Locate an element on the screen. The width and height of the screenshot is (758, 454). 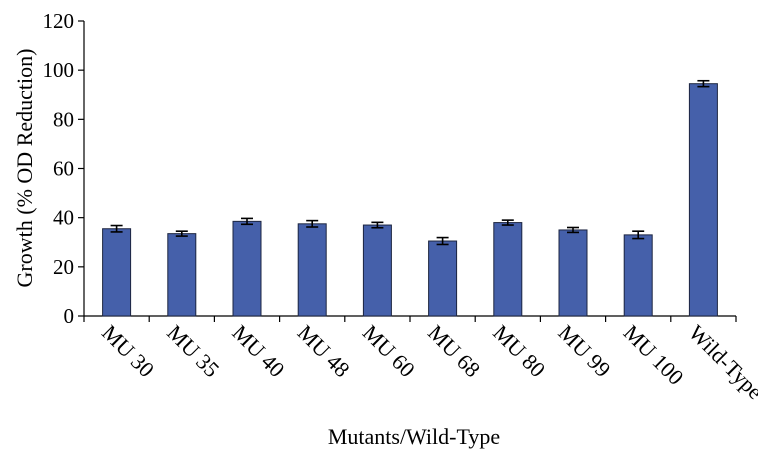
y-tick-label: 0 is located at coordinates (69, 316).